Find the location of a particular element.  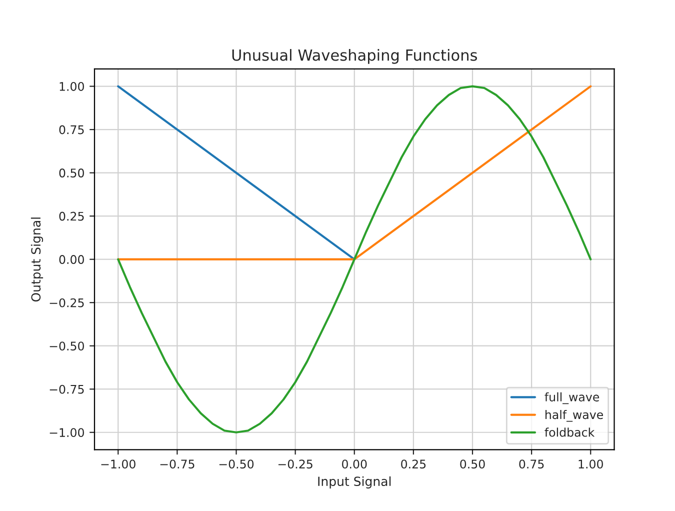

y-tick-label: 0.50 is located at coordinates (71, 173).